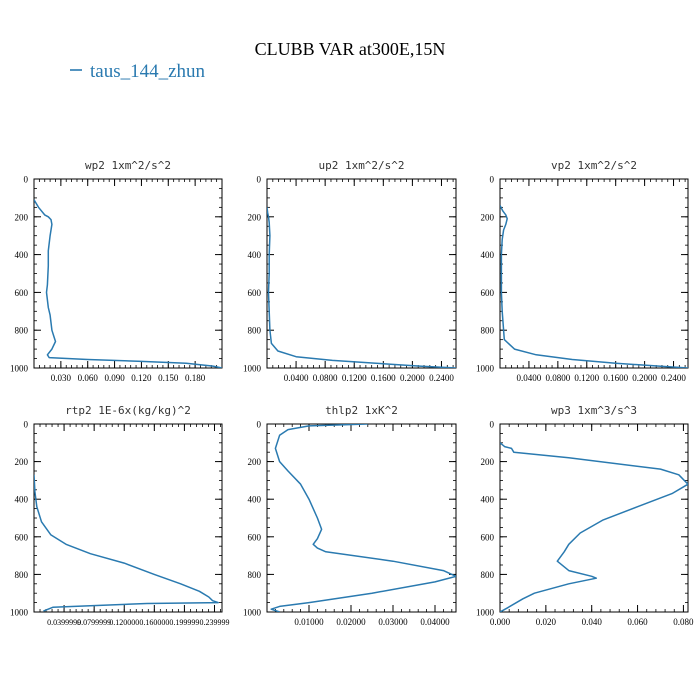 The height and width of the screenshot is (700, 700). Describe the element at coordinates (148, 71) in the screenshot. I see `legend-label: taus_144_zhun` at that location.